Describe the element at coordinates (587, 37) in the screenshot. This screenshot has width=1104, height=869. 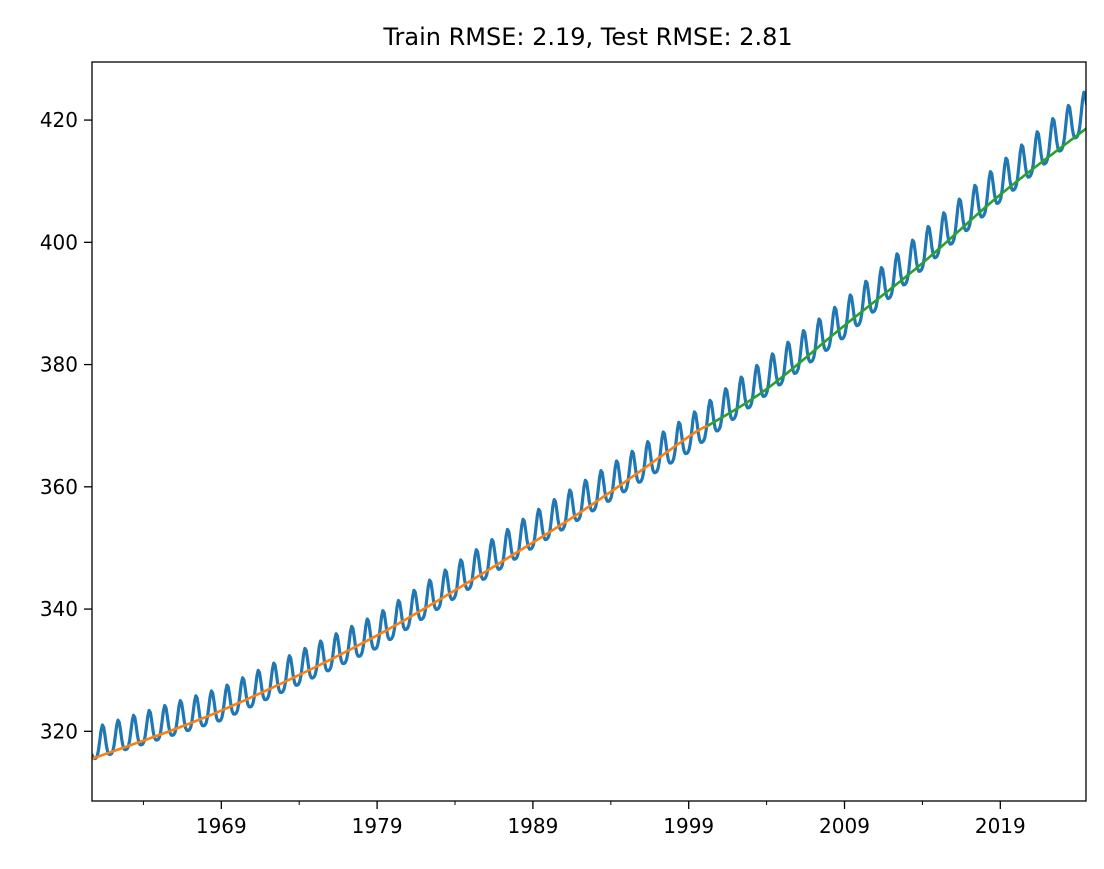
I see `chart-title: Train RMSE: 2.19, Test RMSE: 2.81` at that location.